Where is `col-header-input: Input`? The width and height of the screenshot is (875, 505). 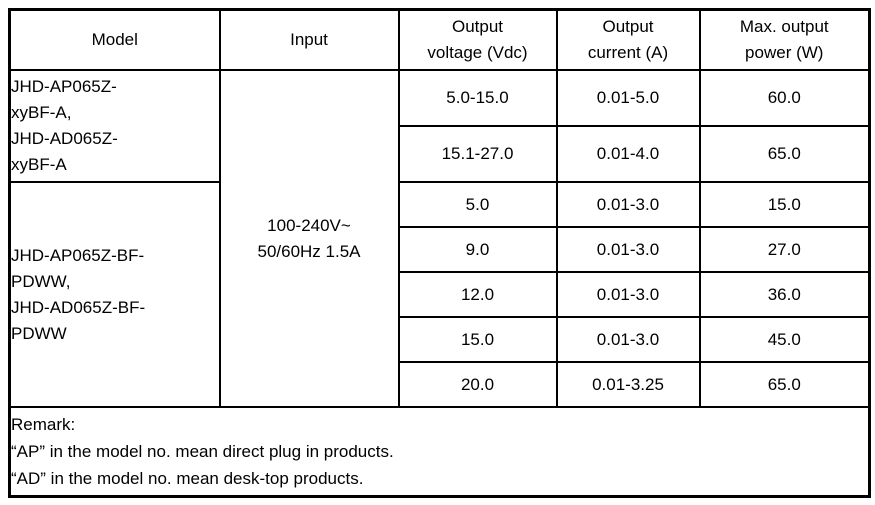
col-header-input: Input is located at coordinates (309, 39).